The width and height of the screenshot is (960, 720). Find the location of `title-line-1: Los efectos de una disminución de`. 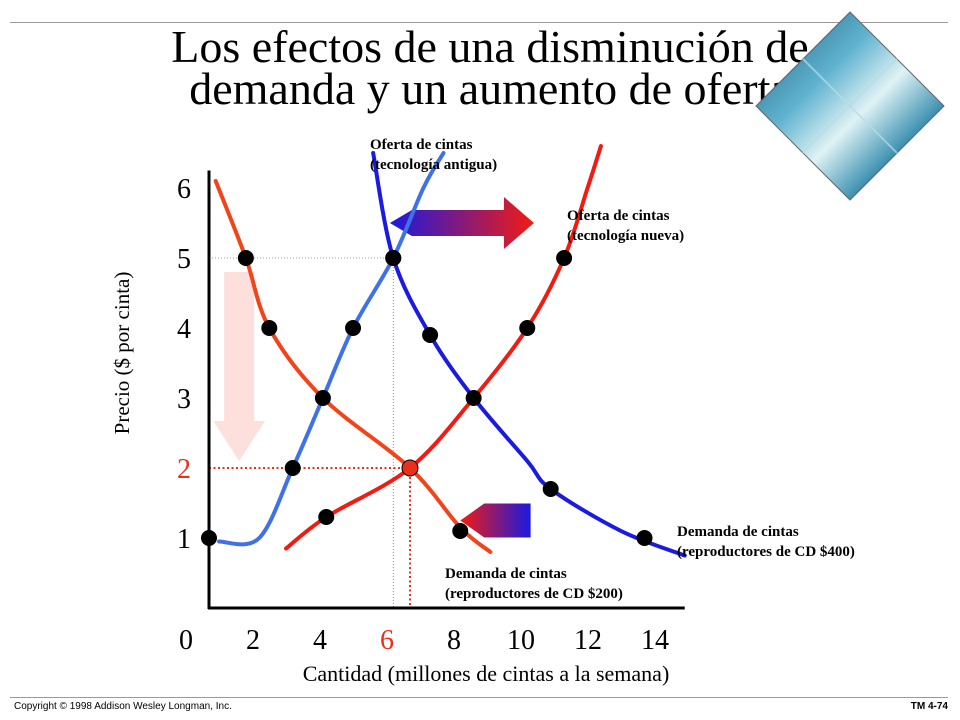

title-line-1: Los efectos de una disminución de is located at coordinates (490, 46).